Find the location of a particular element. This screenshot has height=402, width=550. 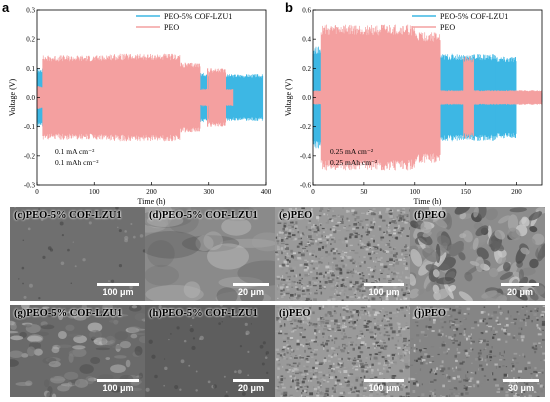

sem-panel-letter: (e) is located at coordinates (285, 215).